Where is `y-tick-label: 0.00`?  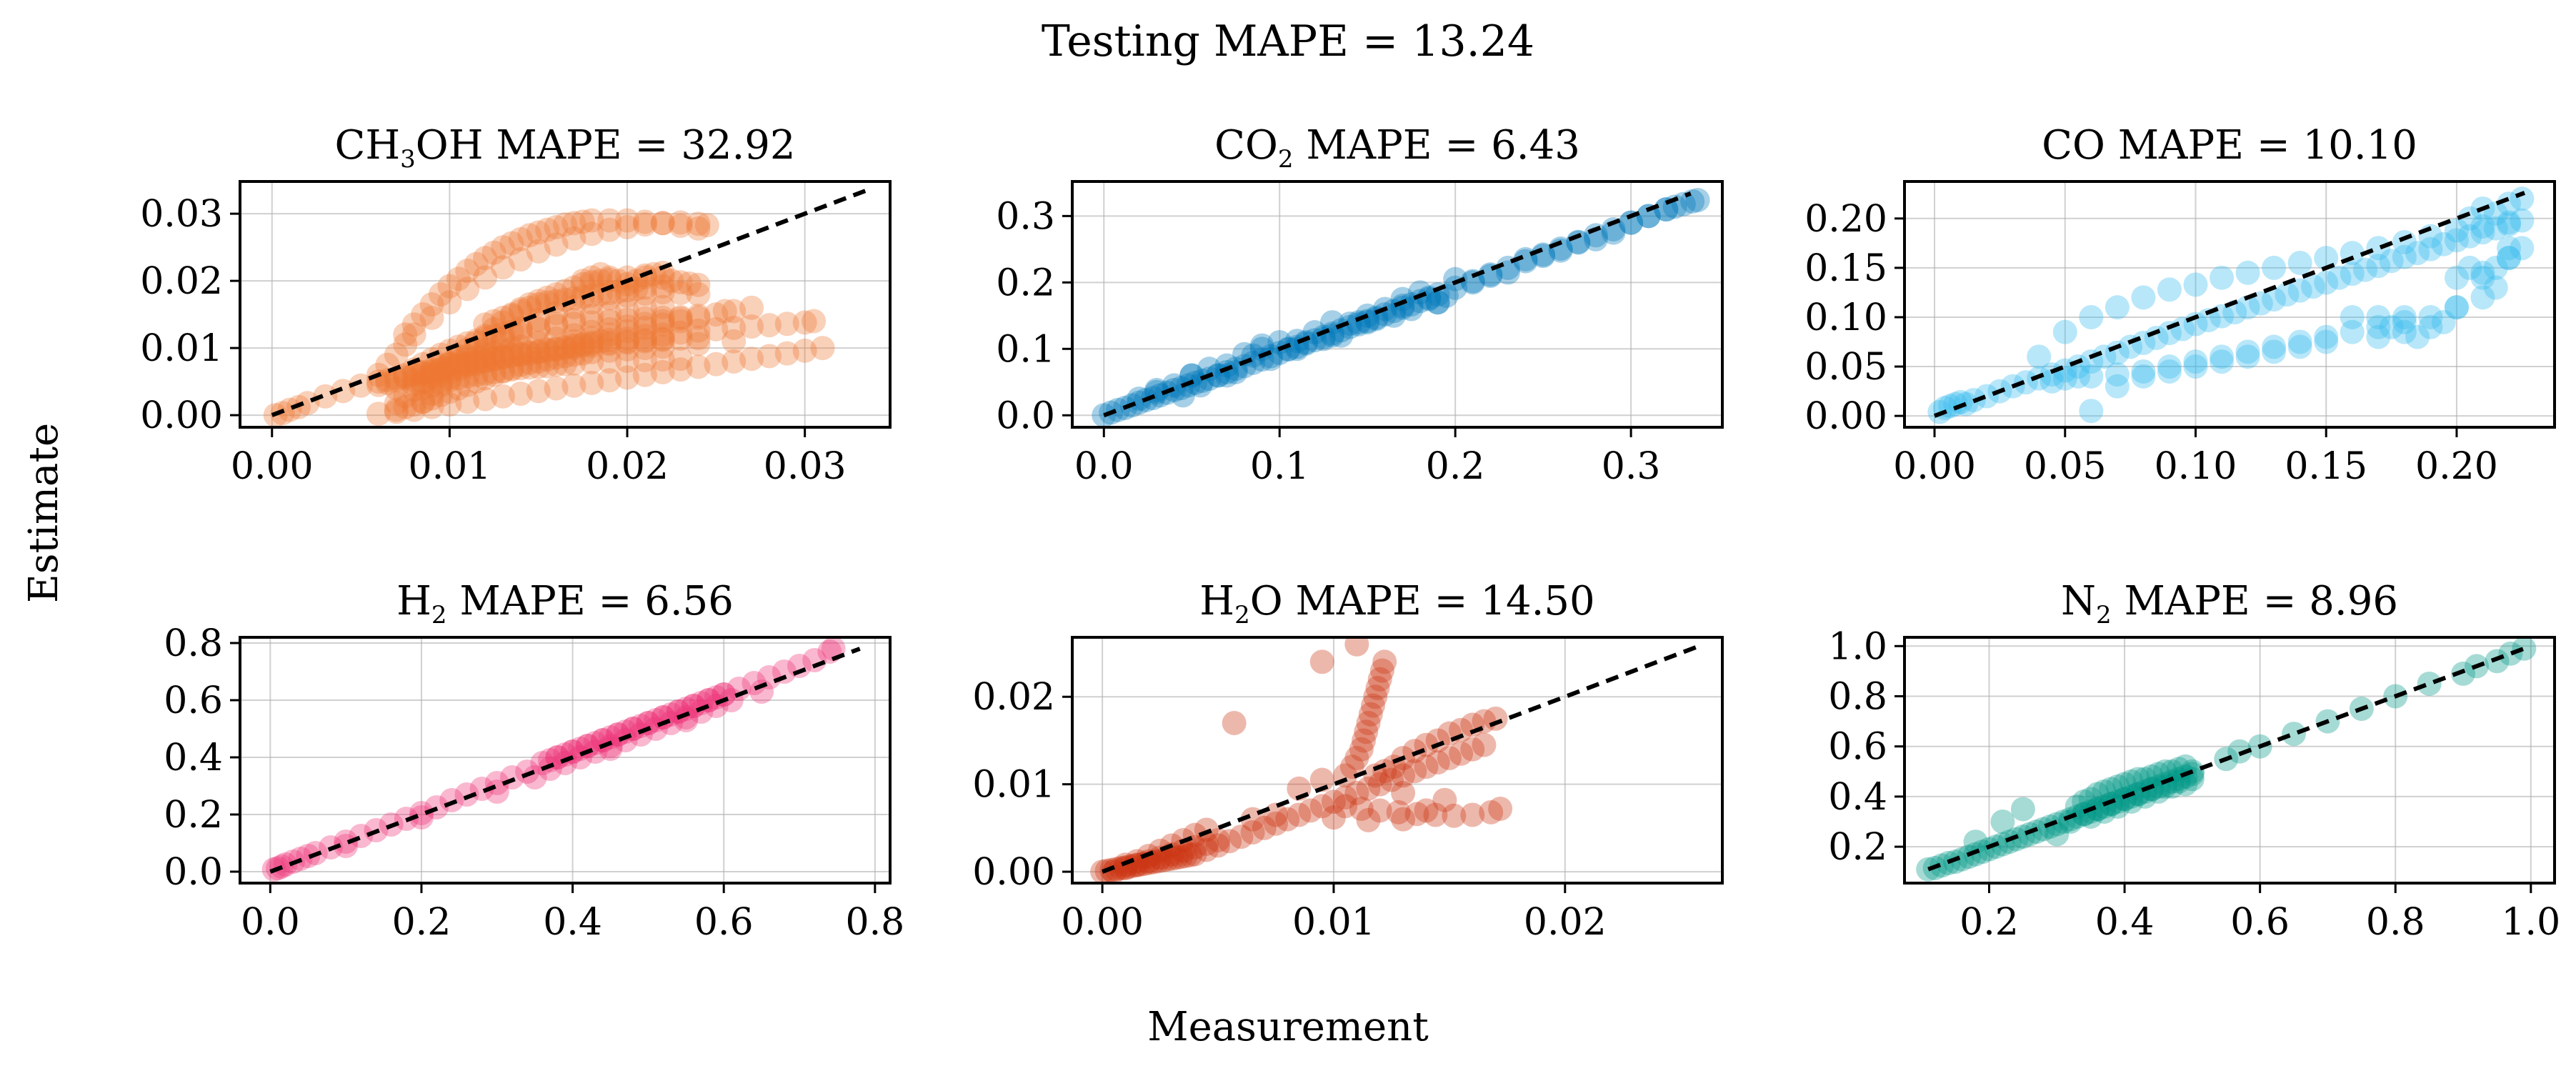
y-tick-label: 0.00 is located at coordinates (1013, 873).